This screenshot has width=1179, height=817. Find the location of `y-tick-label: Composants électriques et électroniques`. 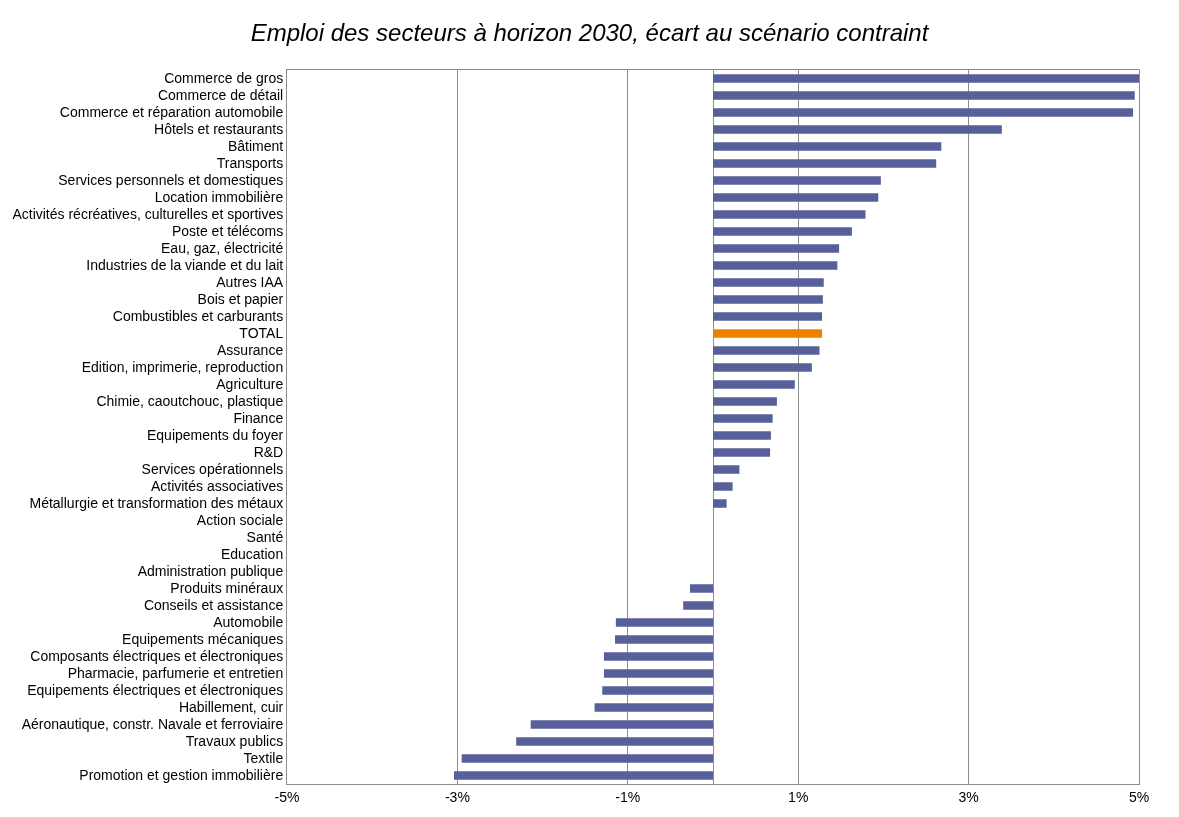

y-tick-label: Composants électriques et électroniques is located at coordinates (157, 656).